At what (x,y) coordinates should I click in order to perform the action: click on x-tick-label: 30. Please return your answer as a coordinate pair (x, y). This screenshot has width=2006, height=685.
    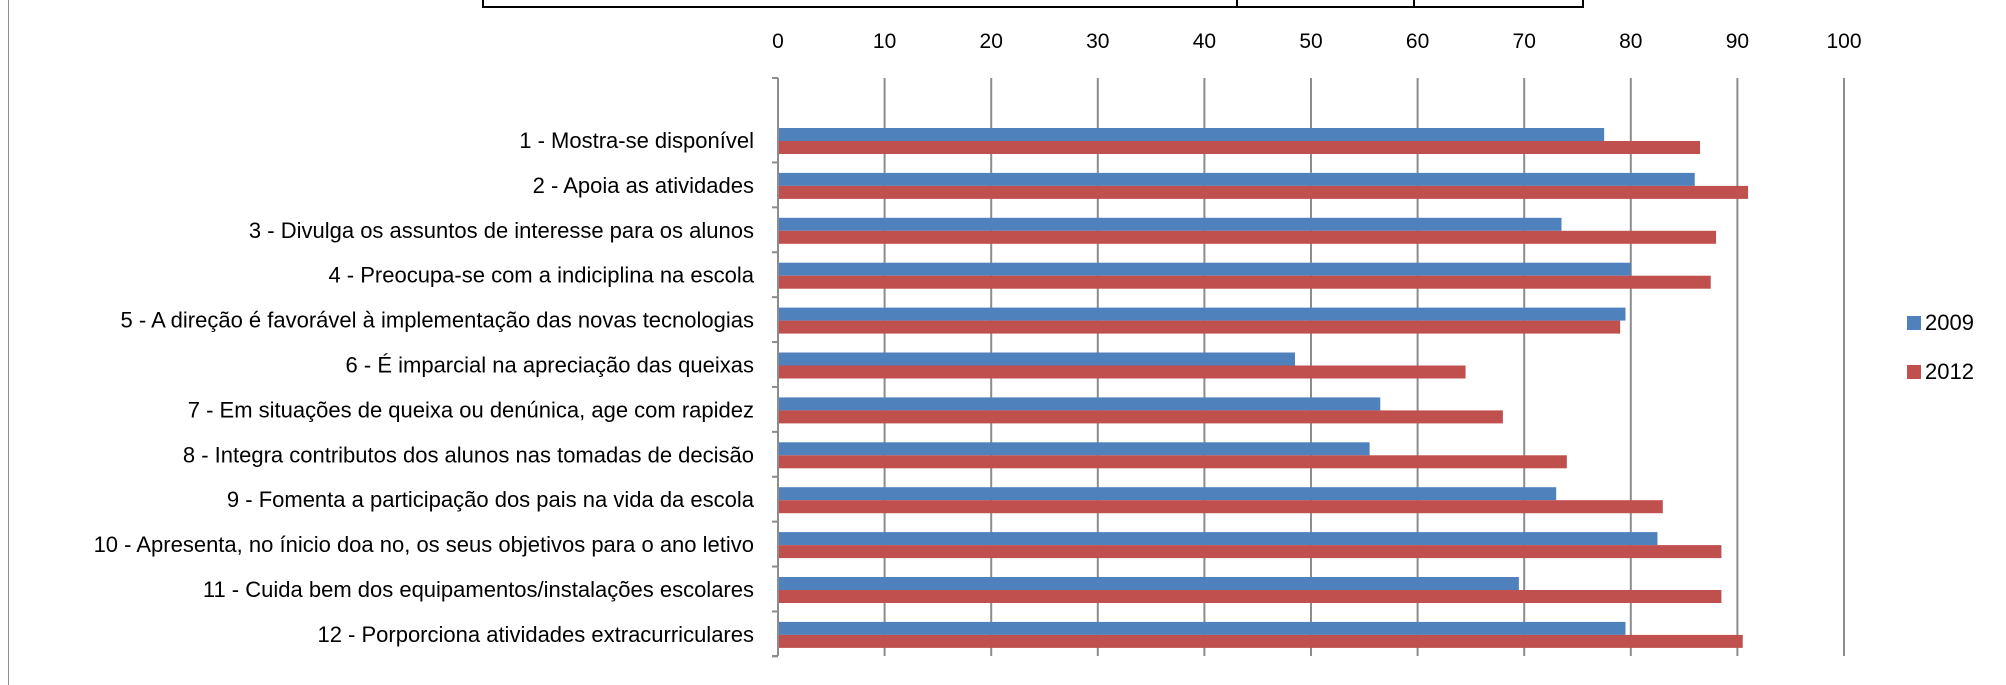
    Looking at the image, I should click on (1097, 41).